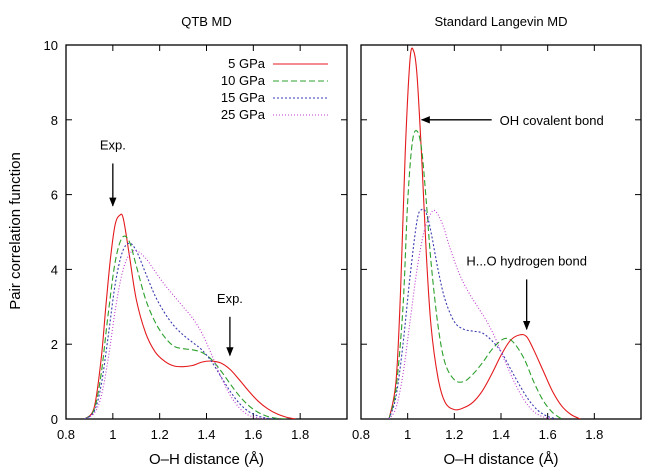 The image size is (651, 470). I want to click on panel-title: QTB MD, so click(206, 21).